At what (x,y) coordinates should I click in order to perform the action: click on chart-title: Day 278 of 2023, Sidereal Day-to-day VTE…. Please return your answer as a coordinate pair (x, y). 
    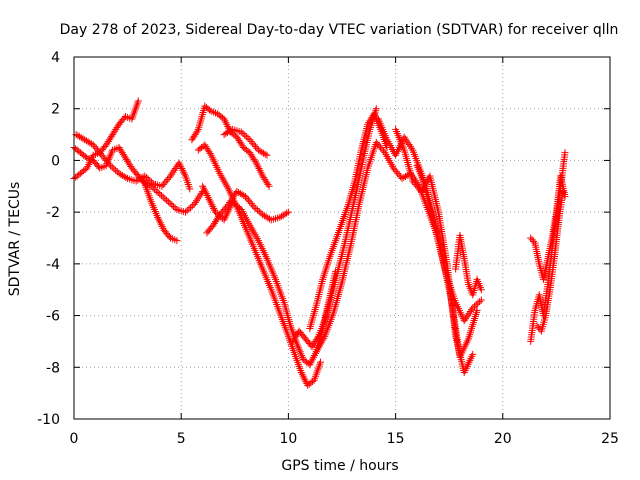
    Looking at the image, I should click on (339, 30).